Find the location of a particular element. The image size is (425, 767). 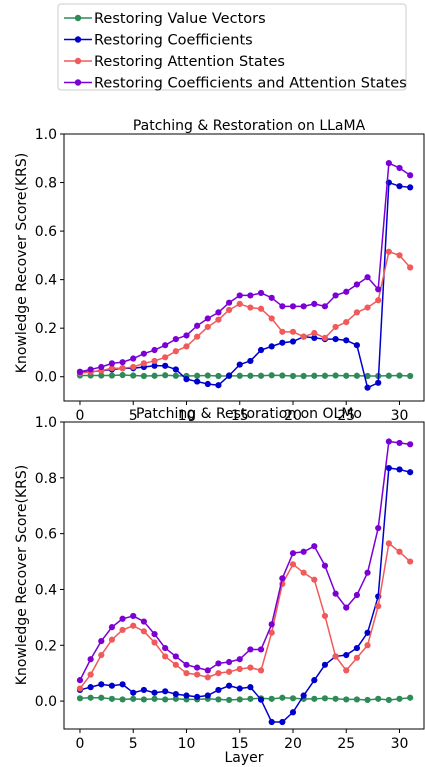

series-line-restoring-value-vectors-llama is located at coordinates (245, 375).